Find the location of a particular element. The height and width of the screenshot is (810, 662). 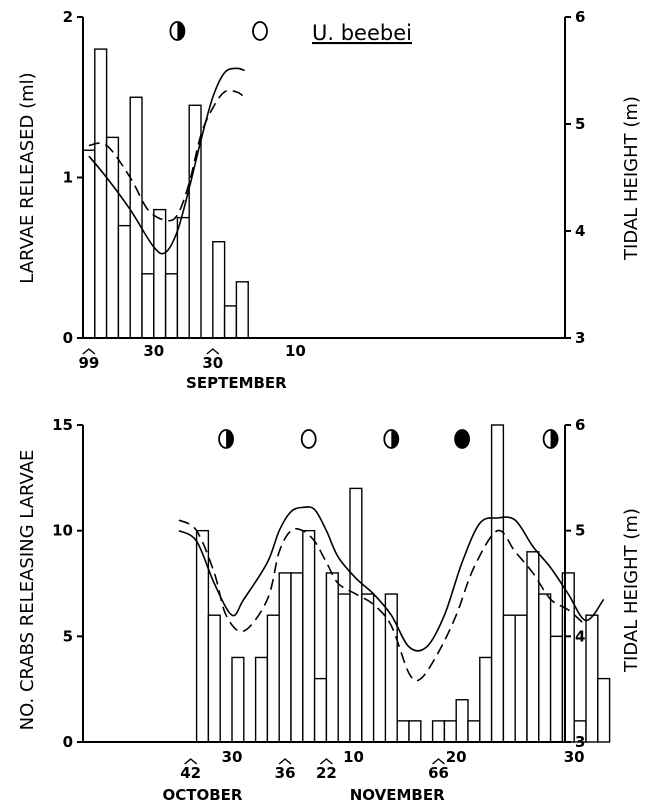

bottom-x-tick-label: 10 is located at coordinates (353, 757).